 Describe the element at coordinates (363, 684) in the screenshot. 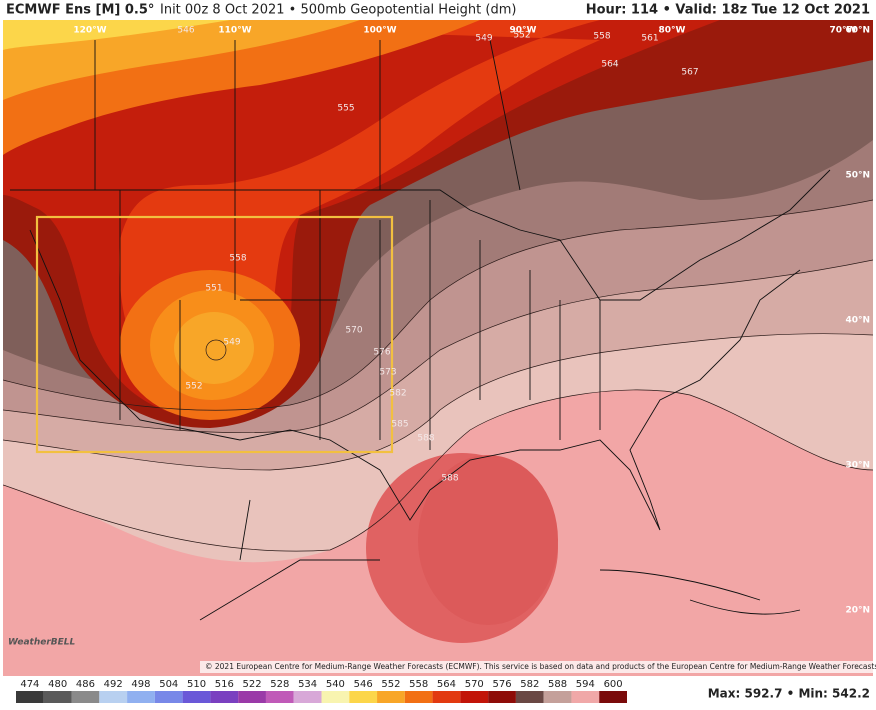

I see `colorbar-label: 546` at that location.